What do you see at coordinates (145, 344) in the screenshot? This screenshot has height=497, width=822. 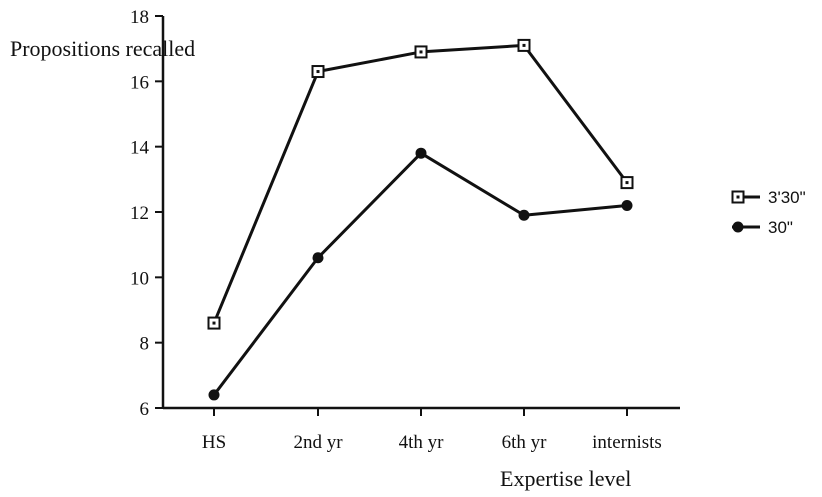 I see `y-tick-label: 8` at bounding box center [145, 344].